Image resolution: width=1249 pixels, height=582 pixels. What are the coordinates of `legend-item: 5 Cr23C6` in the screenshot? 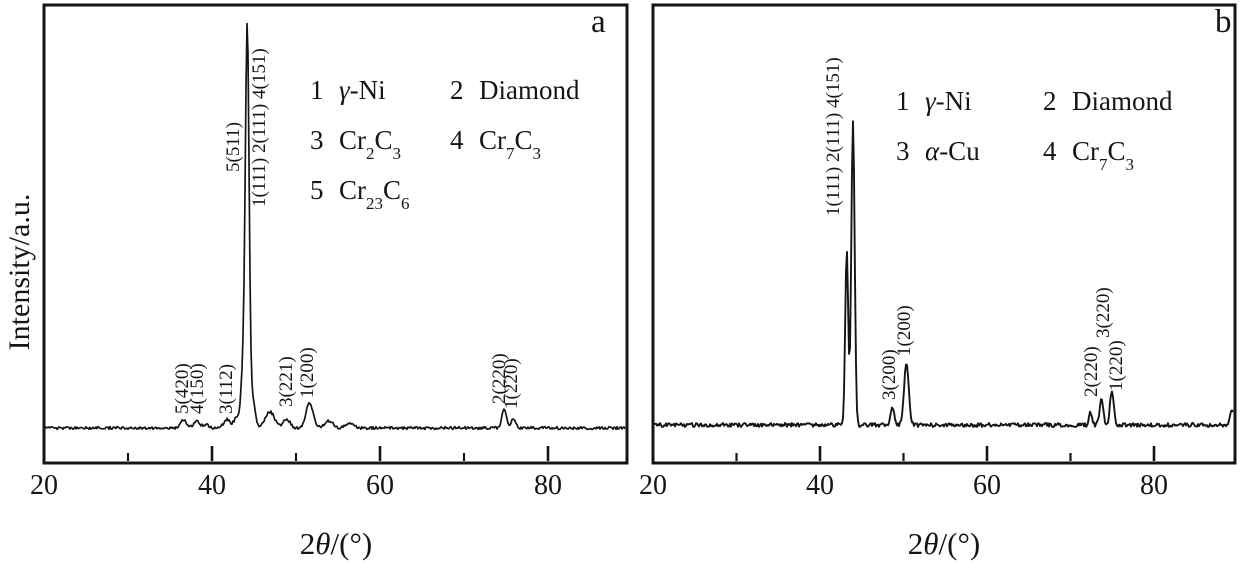 It's located at (360, 194).